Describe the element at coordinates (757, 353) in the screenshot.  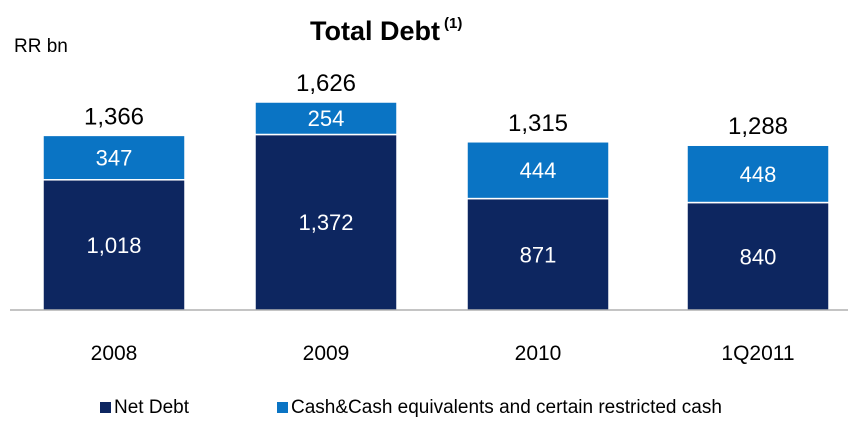
I see `x-tick-label: 1Q2011` at that location.